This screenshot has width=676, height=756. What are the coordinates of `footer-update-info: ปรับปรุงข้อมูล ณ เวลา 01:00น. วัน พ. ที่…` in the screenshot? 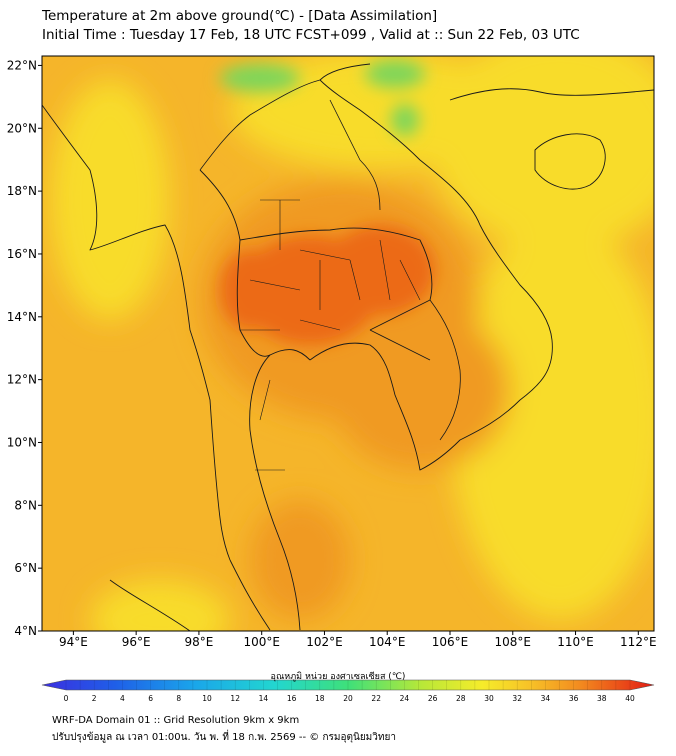 It's located at (224, 737).